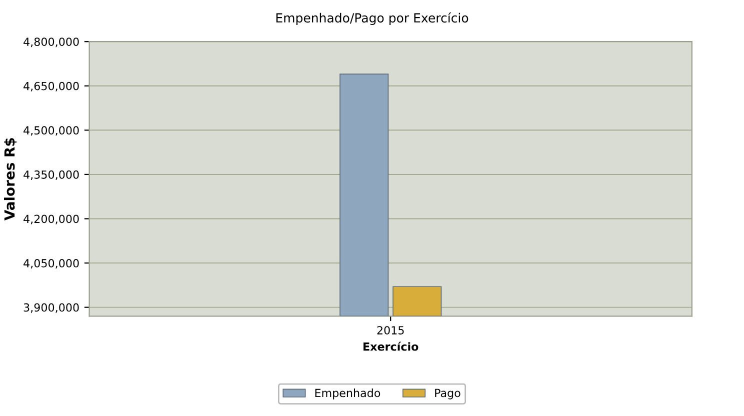 This screenshot has width=744, height=416. I want to click on y-tick-label: 4,350,000, so click(51, 175).